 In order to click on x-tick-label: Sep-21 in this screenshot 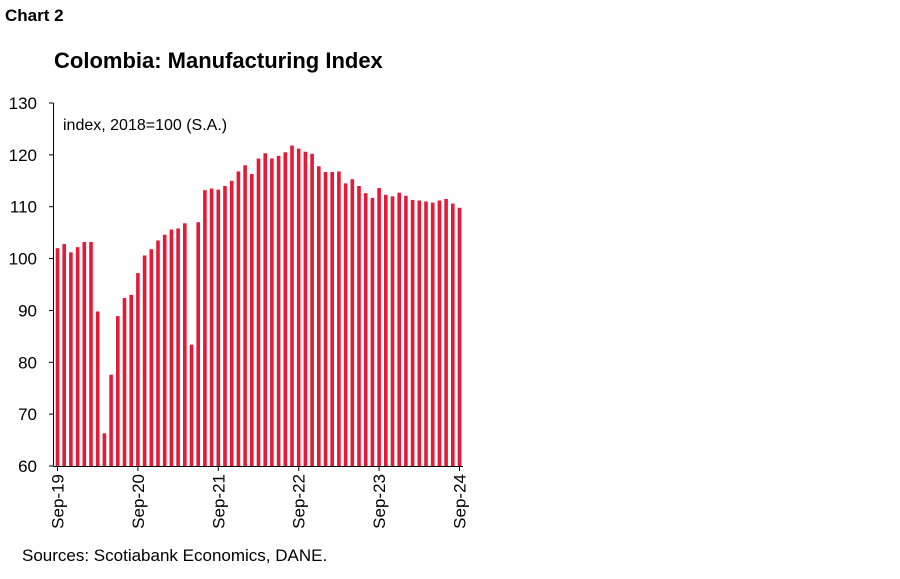, I will do `click(218, 501)`.